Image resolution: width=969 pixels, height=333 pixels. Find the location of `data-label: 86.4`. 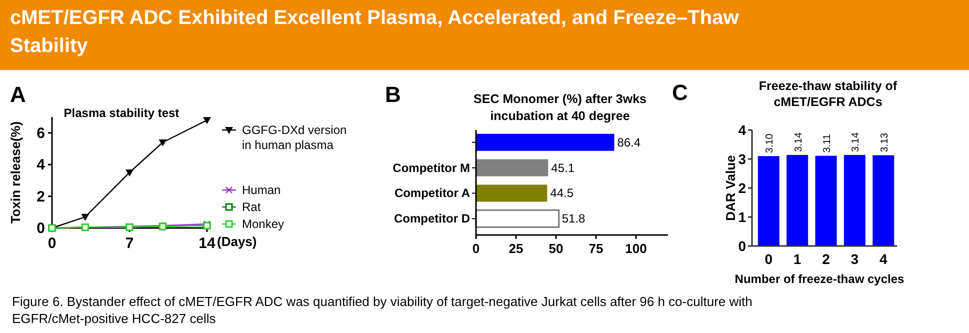

data-label: 86.4 is located at coordinates (629, 142).